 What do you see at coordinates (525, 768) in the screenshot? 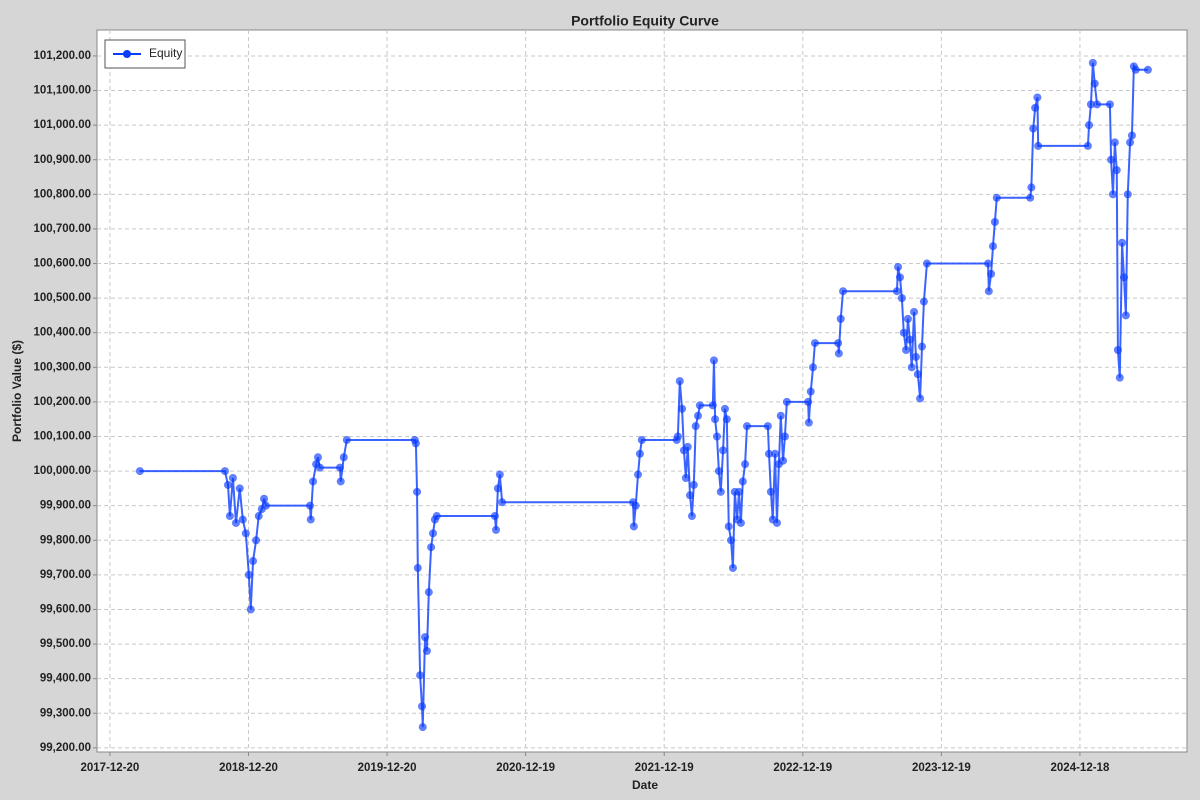
I see `x-tick-label: 2020-12-19` at bounding box center [525, 768].